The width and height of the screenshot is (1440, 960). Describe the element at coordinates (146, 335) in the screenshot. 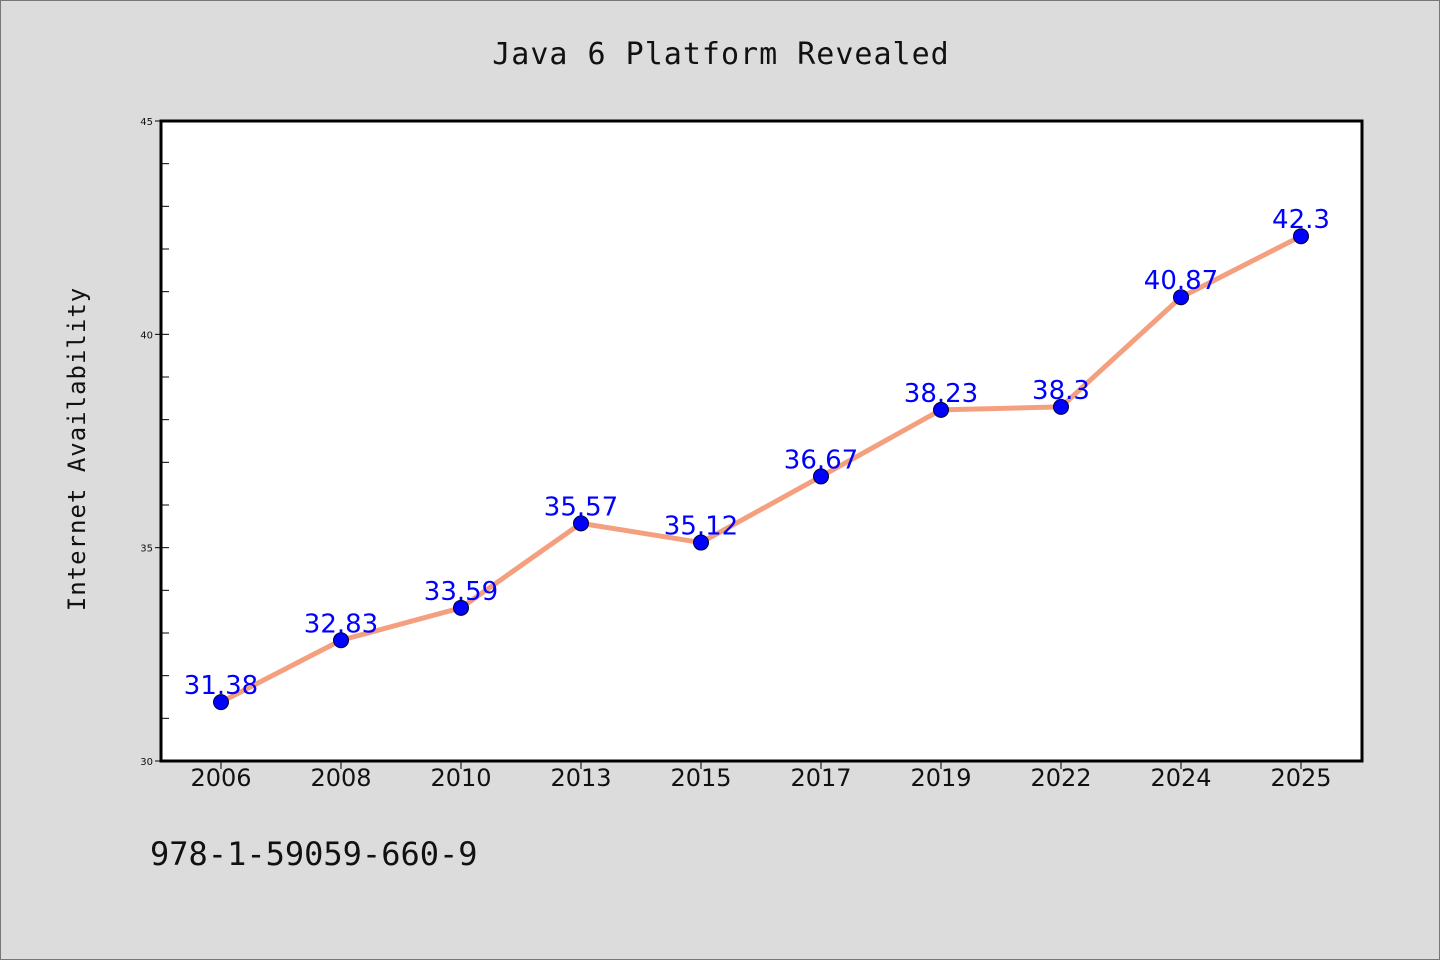

I see `y-tick-label: 40` at that location.